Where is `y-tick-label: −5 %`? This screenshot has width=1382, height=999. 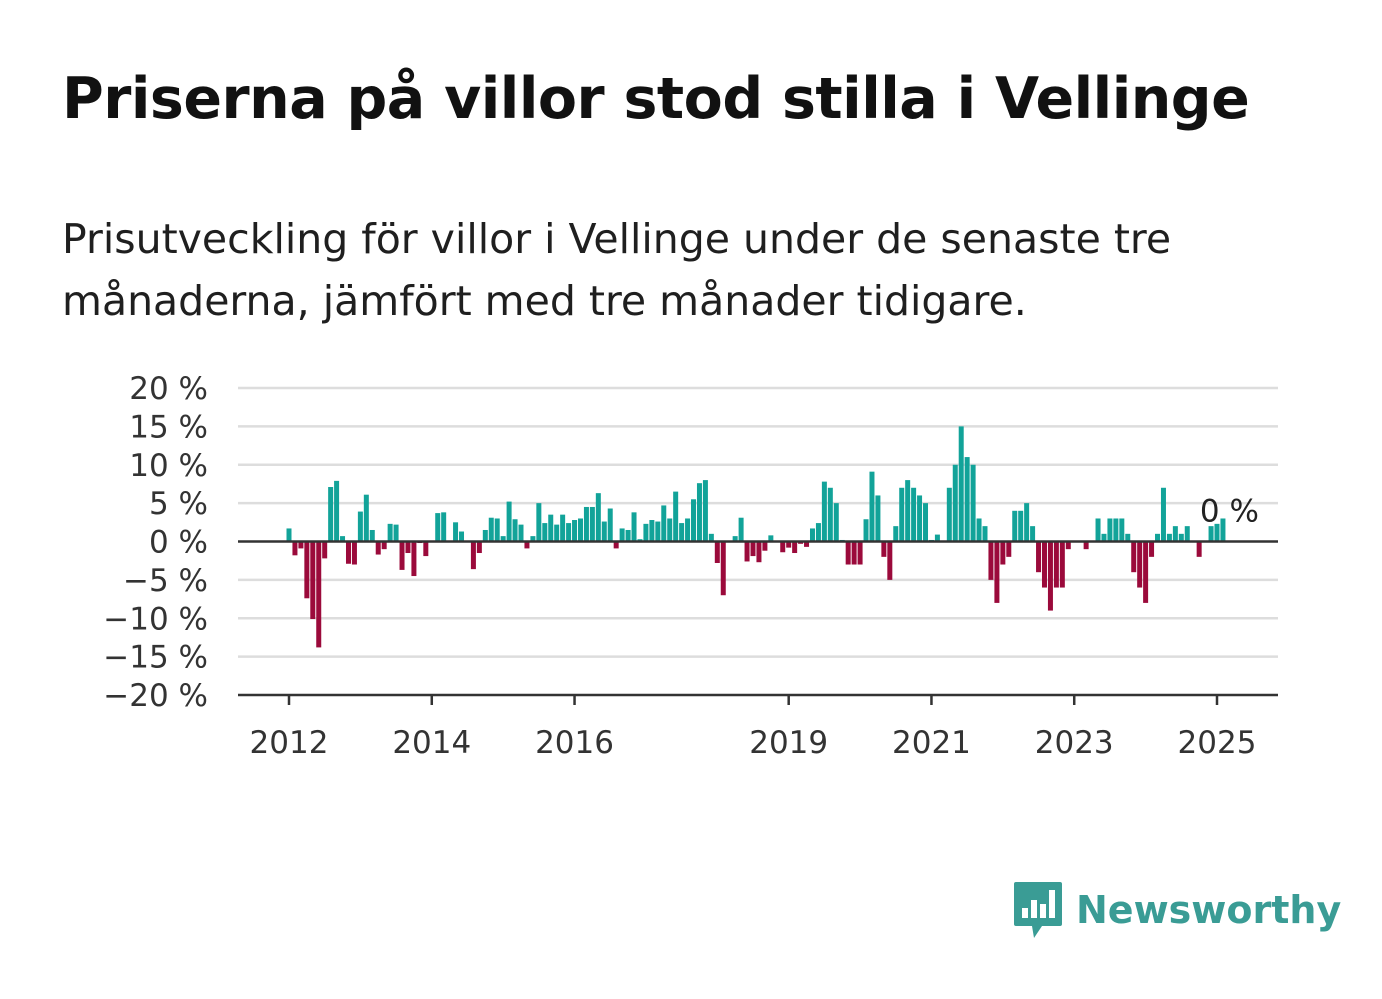 y-tick-label: −5 % is located at coordinates (165, 581).